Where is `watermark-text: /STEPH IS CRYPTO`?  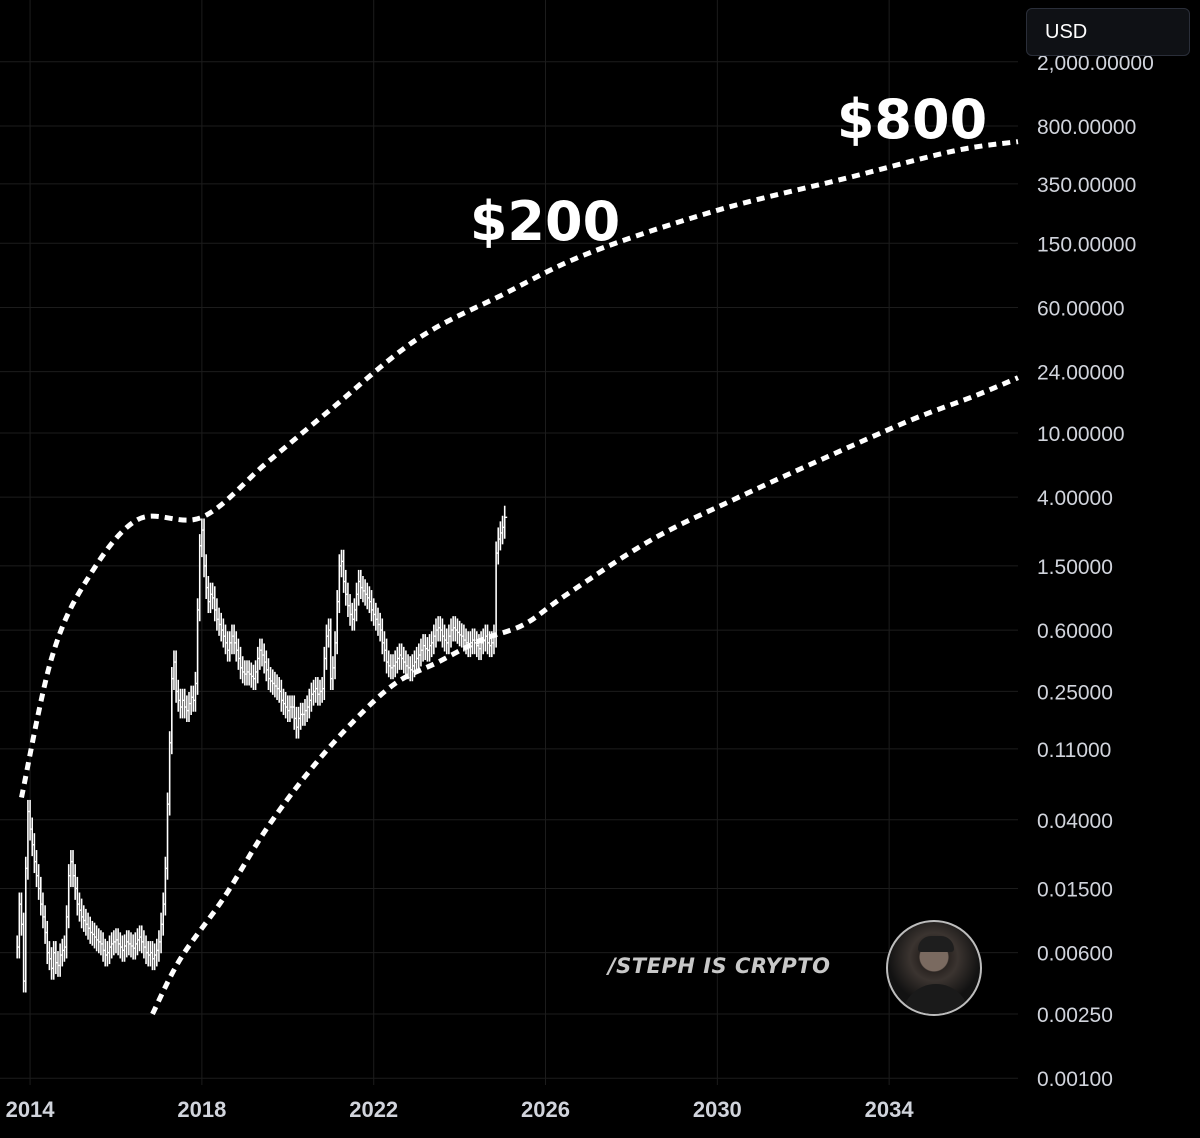
watermark-text: /STEPH IS CRYPTO is located at coordinates (719, 966).